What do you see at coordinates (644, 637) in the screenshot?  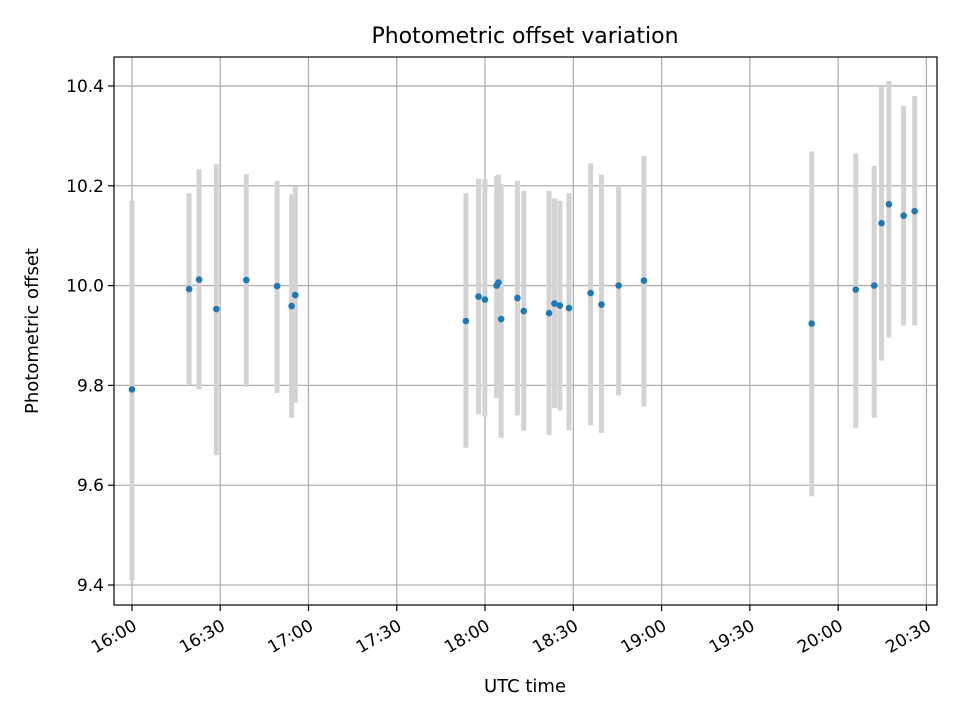 I see `x-tick-label: 19:00` at bounding box center [644, 637].